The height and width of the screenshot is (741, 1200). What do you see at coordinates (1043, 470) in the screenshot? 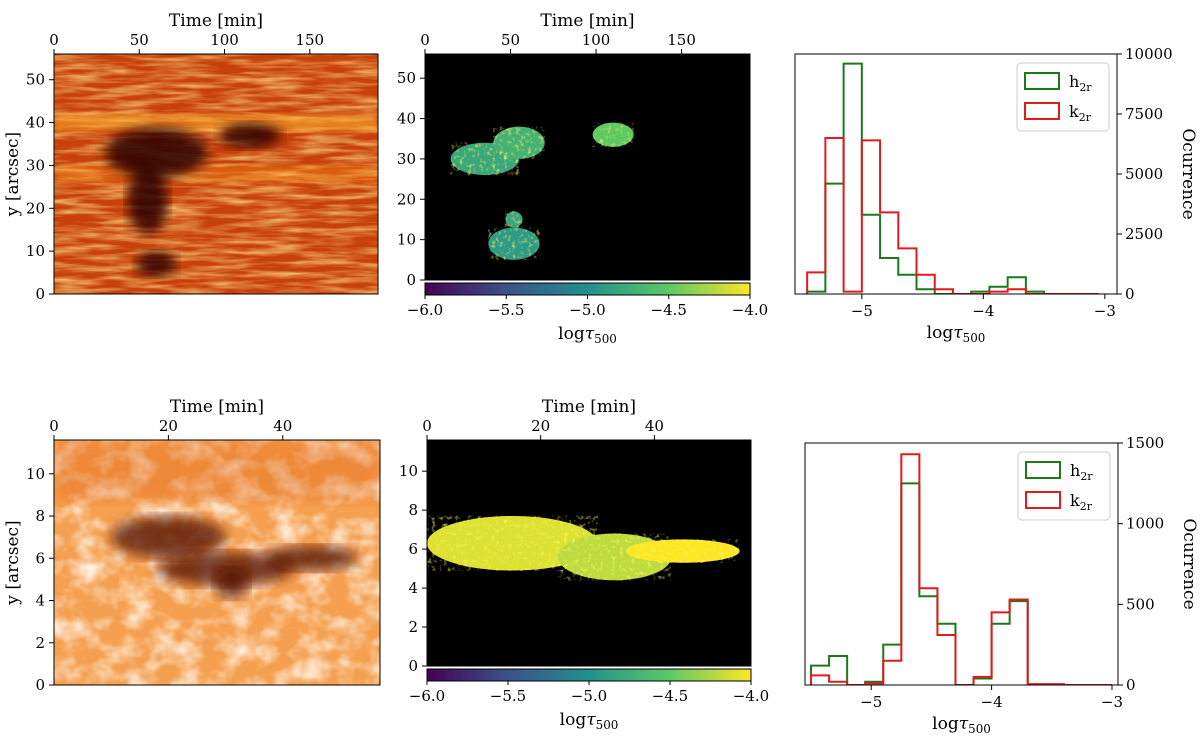
I see `legend-swatch-h2r` at bounding box center [1043, 470].